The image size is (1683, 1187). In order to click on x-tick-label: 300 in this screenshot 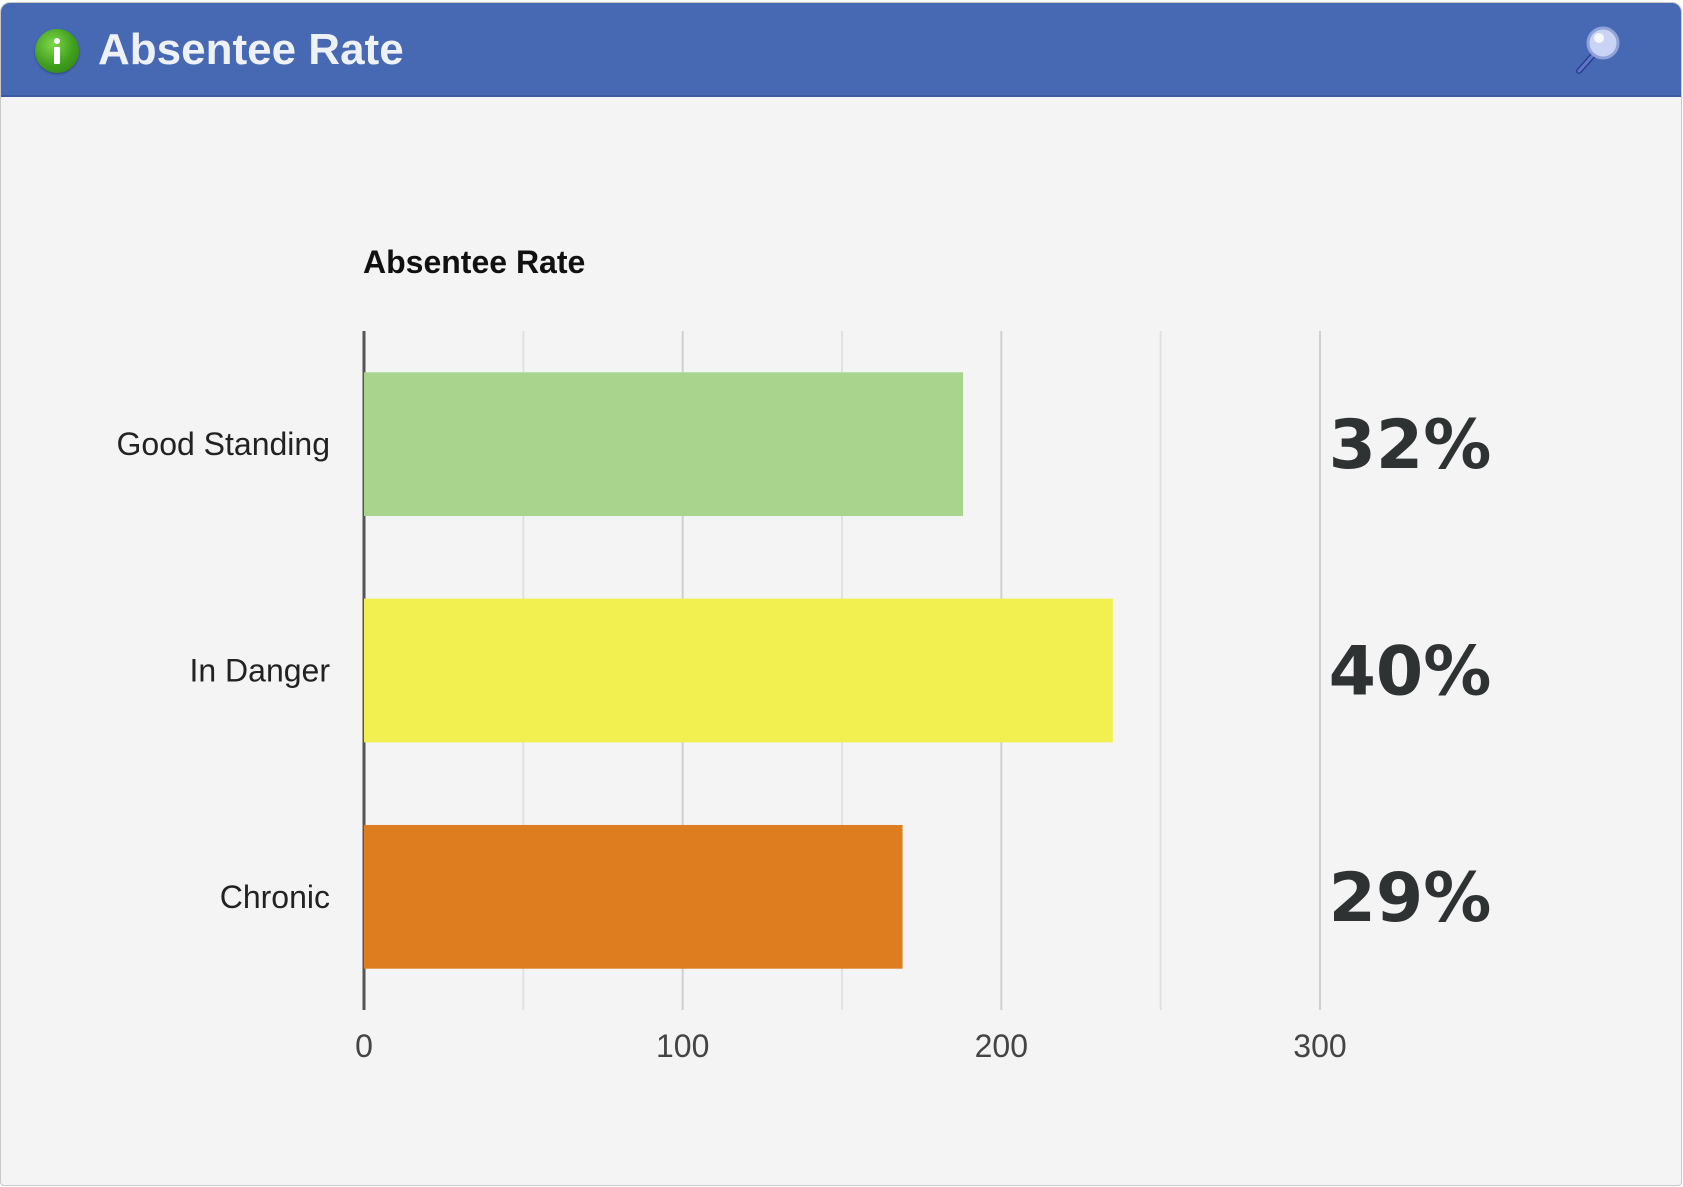, I will do `click(1319, 1046)`.